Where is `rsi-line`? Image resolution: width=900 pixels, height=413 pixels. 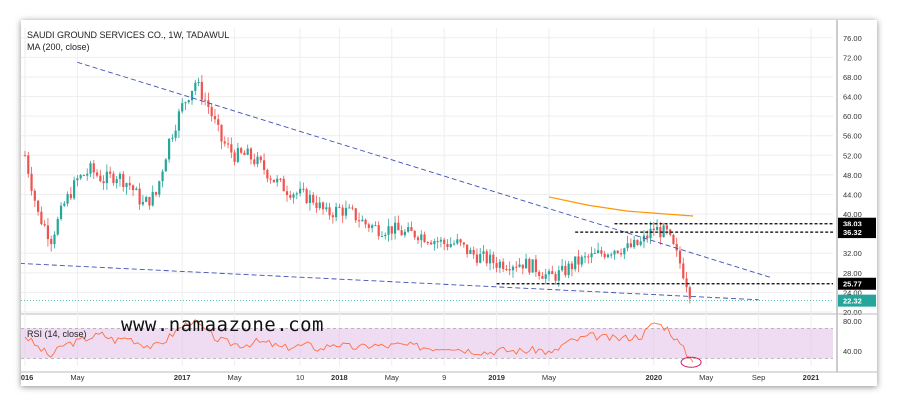 rsi-line is located at coordinates (359, 340).